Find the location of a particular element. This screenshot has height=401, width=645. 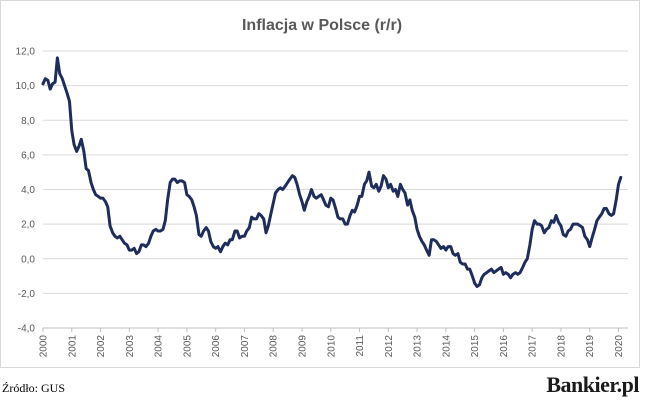

x-tick-label: 2007 is located at coordinates (245, 346).